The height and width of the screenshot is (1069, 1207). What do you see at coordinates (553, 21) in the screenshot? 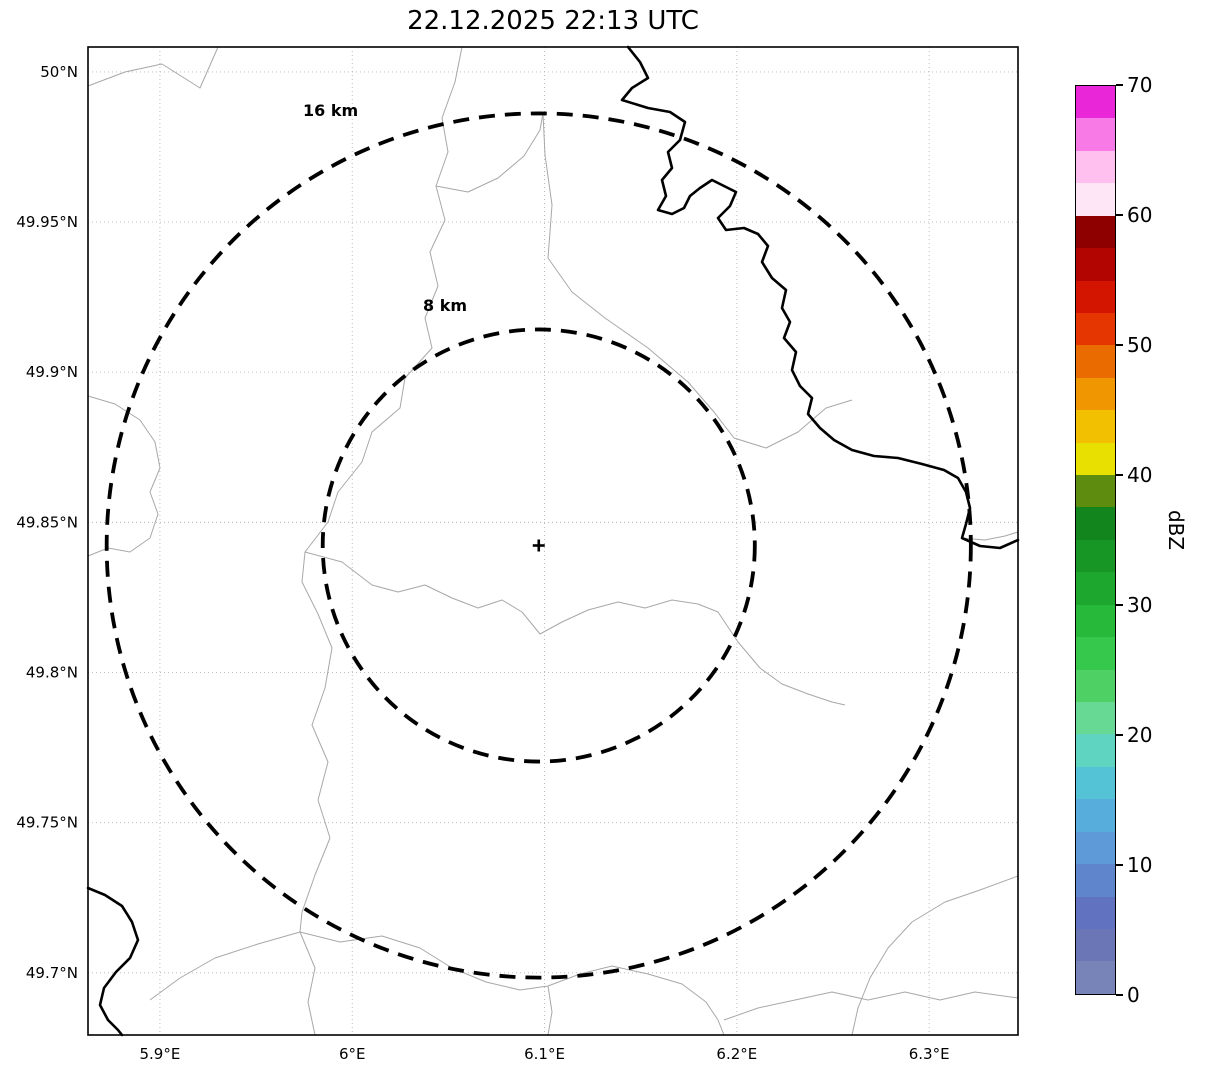
I see `plot-title: 22.12.2025 22:13 UTC` at bounding box center [553, 21].